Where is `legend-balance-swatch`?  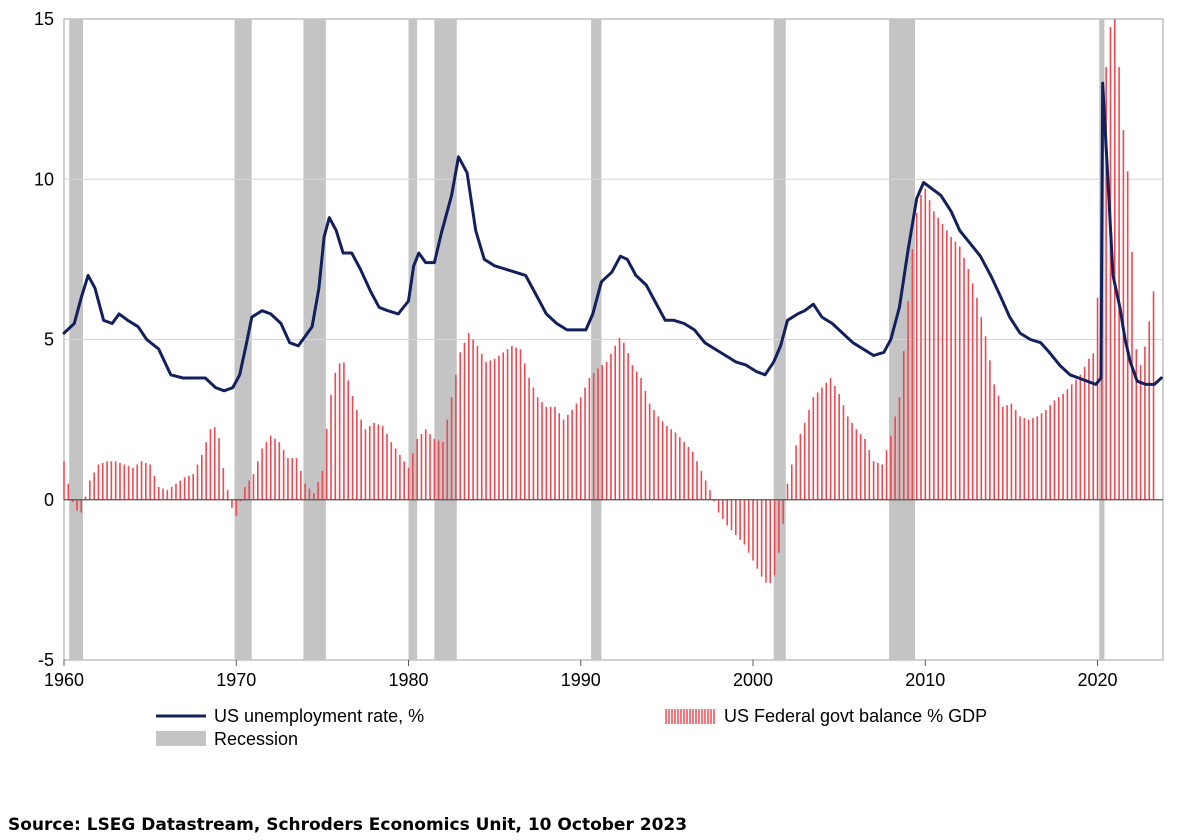
legend-balance-swatch is located at coordinates (690, 716).